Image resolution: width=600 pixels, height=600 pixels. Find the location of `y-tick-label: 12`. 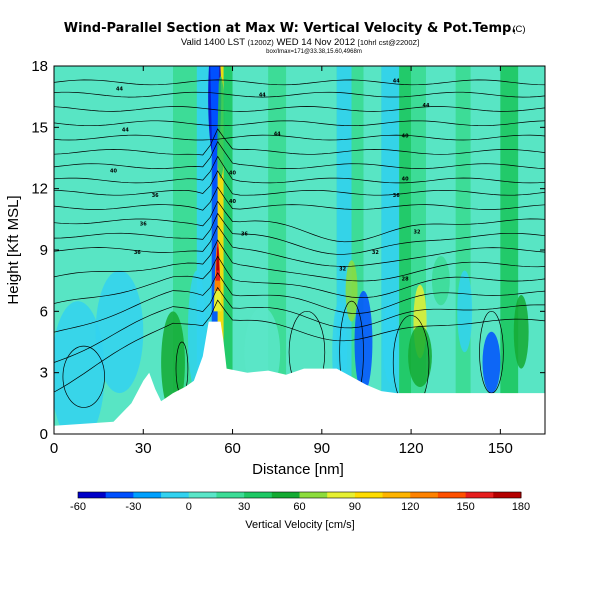

y-tick-label: 12 is located at coordinates (39, 189).